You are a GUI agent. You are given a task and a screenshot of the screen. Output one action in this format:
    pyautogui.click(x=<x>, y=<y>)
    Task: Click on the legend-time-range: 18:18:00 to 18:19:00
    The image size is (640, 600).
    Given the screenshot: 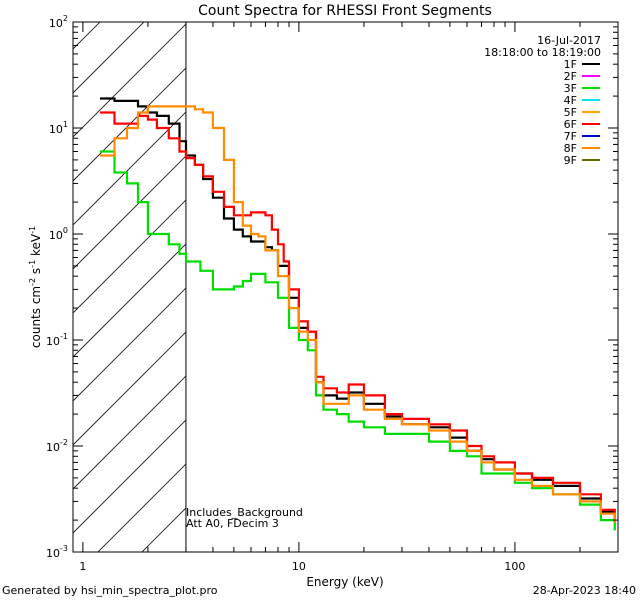 What is the action you would take?
    pyautogui.click(x=542, y=52)
    